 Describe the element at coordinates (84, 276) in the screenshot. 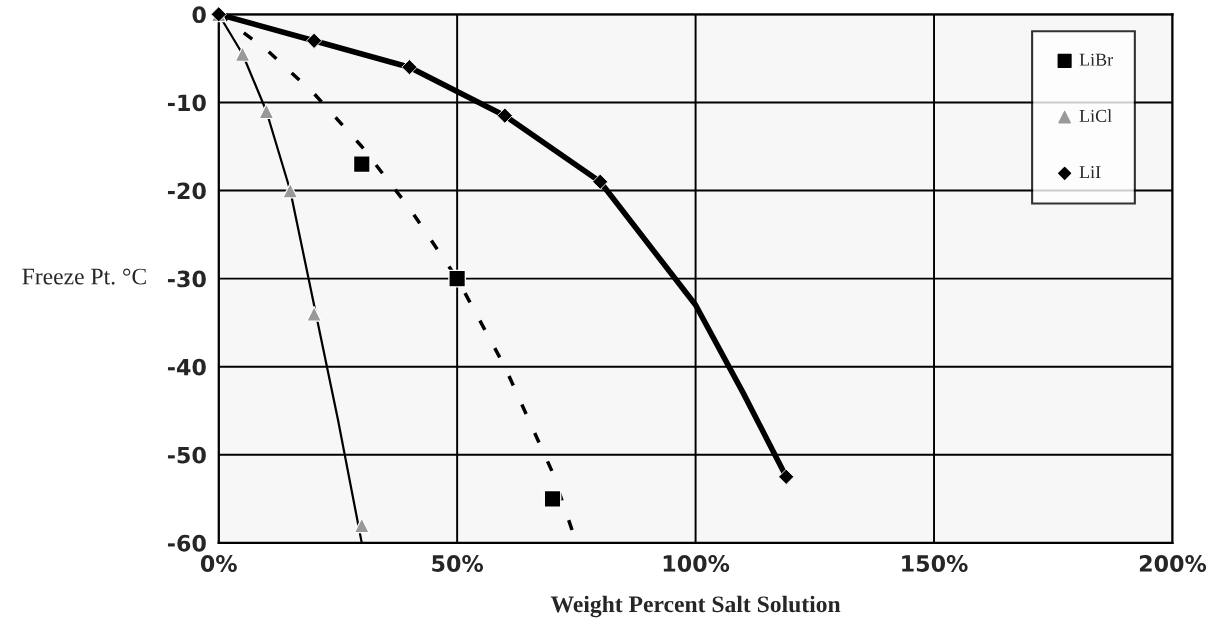

I see `y-axis-title: Freeze Pt. °C` at that location.